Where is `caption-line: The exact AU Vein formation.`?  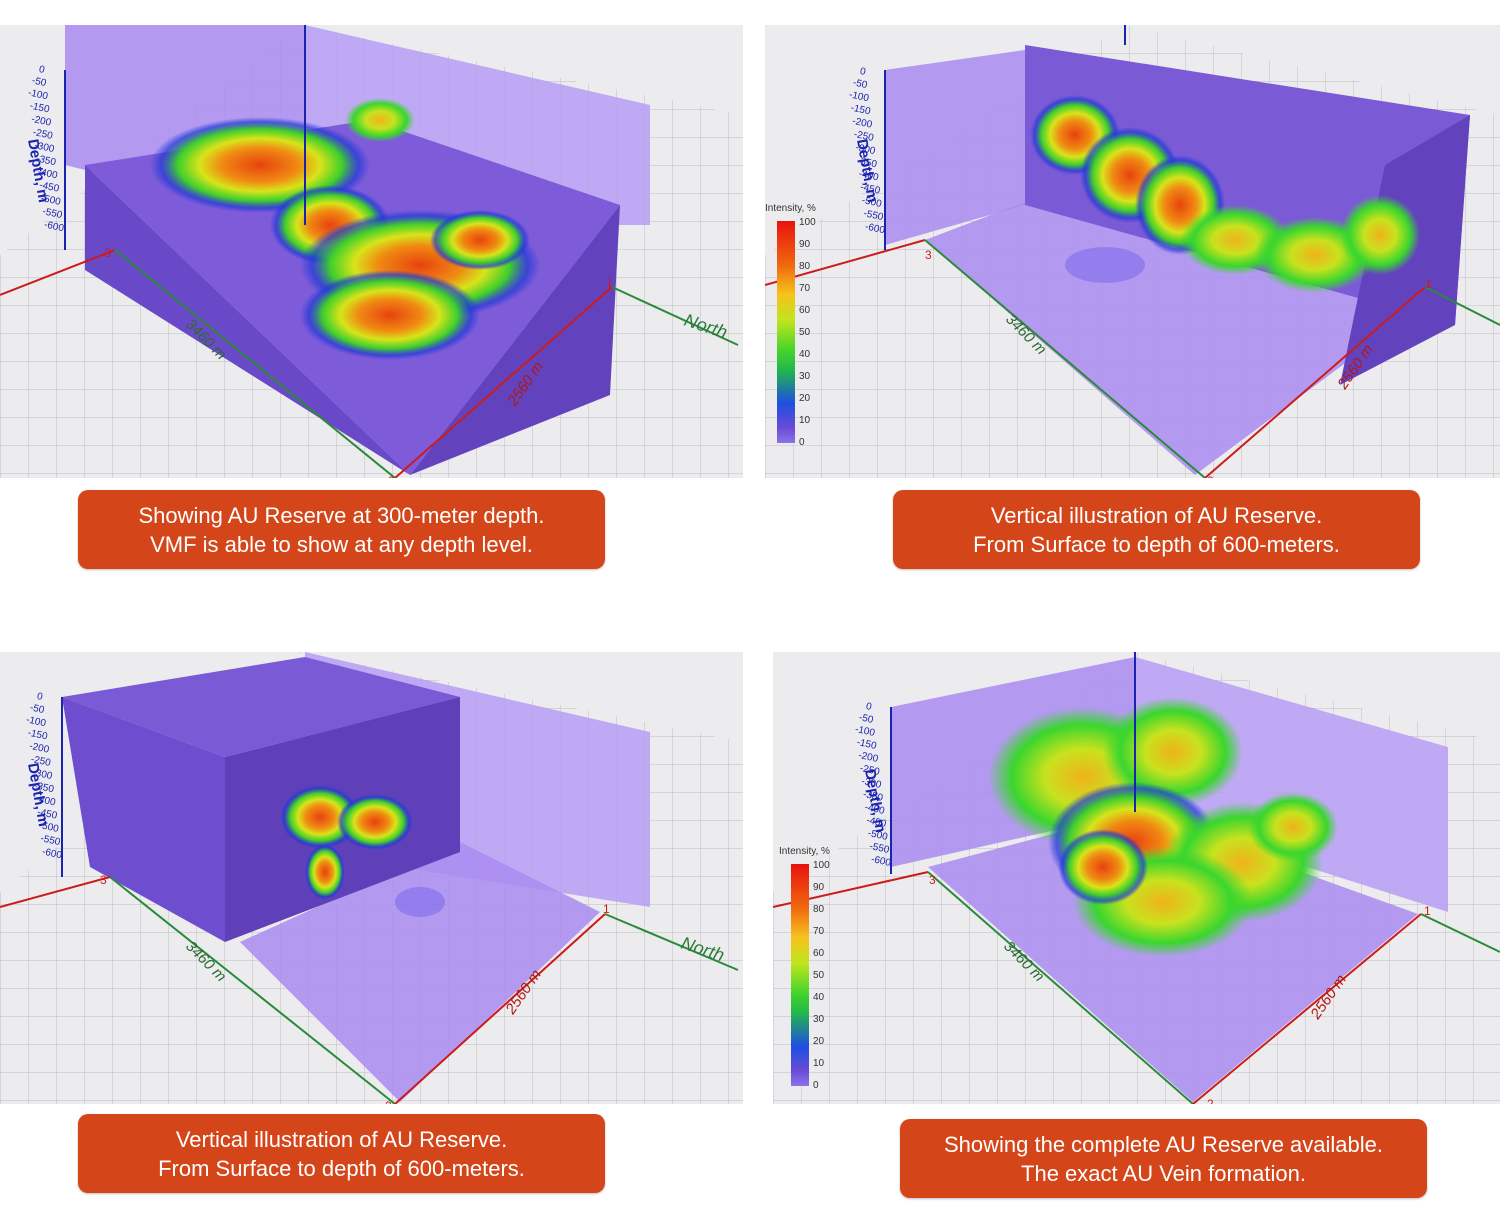
caption-line: The exact AU Vein formation. is located at coordinates (1163, 1173).